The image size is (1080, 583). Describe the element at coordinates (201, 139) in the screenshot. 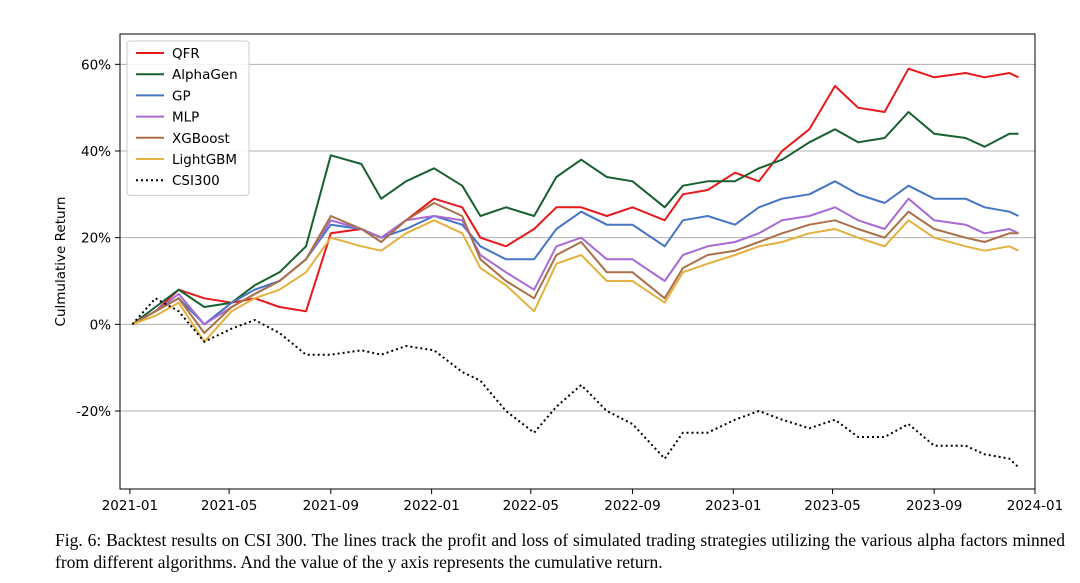

I see `legend-label-xgboost: XGBoost` at that location.